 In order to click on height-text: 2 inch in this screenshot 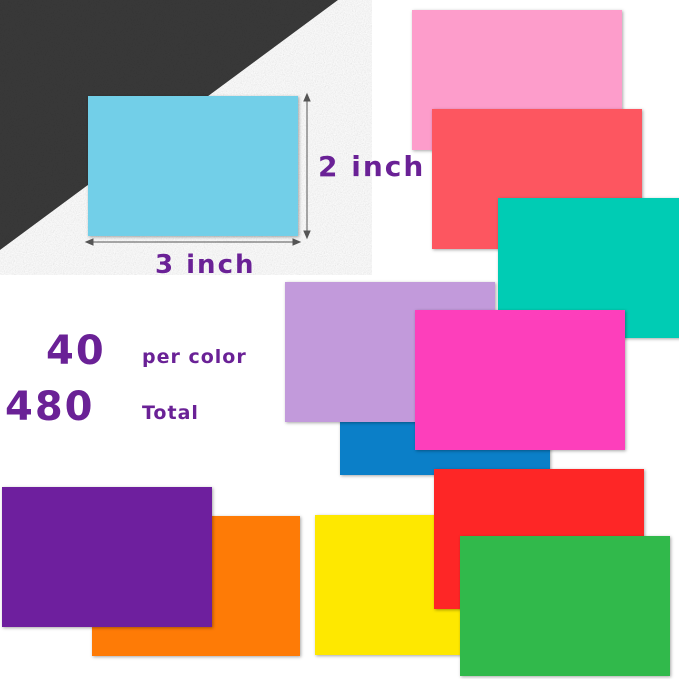, I will do `click(372, 166)`.